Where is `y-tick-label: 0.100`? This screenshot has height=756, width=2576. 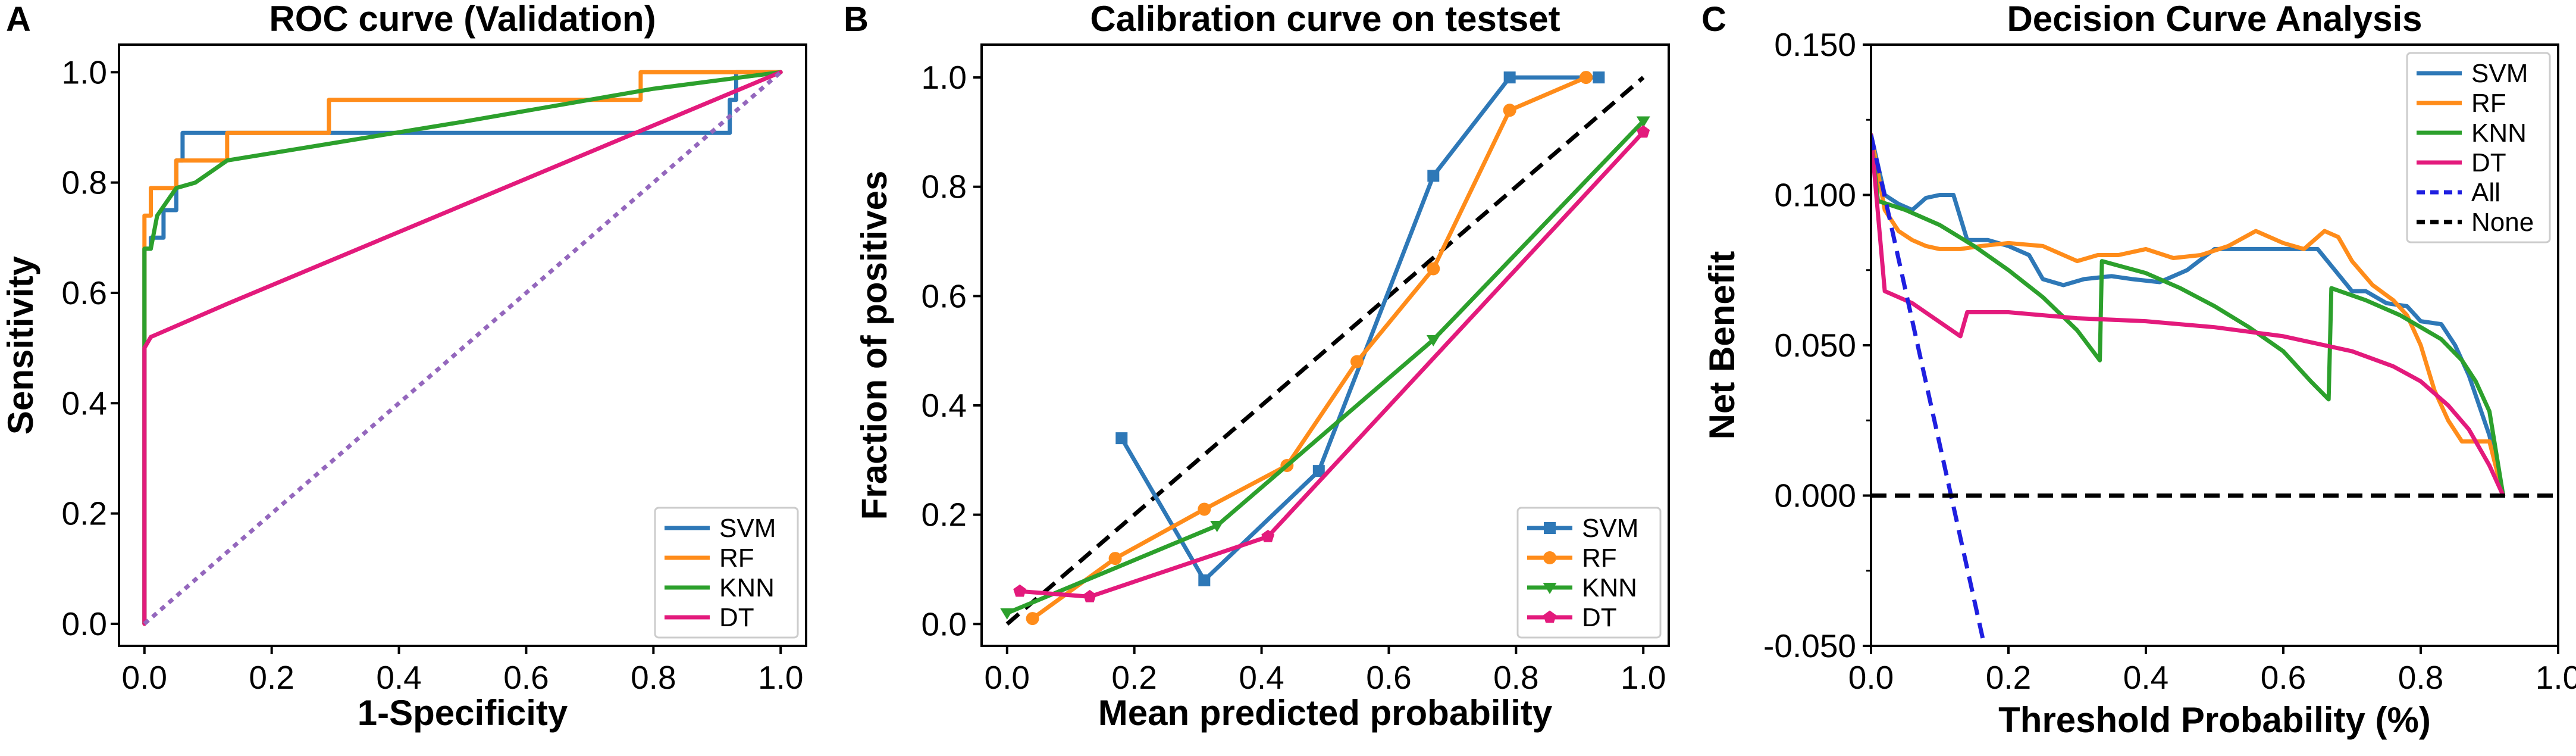
y-tick-label: 0.100 is located at coordinates (1815, 195).